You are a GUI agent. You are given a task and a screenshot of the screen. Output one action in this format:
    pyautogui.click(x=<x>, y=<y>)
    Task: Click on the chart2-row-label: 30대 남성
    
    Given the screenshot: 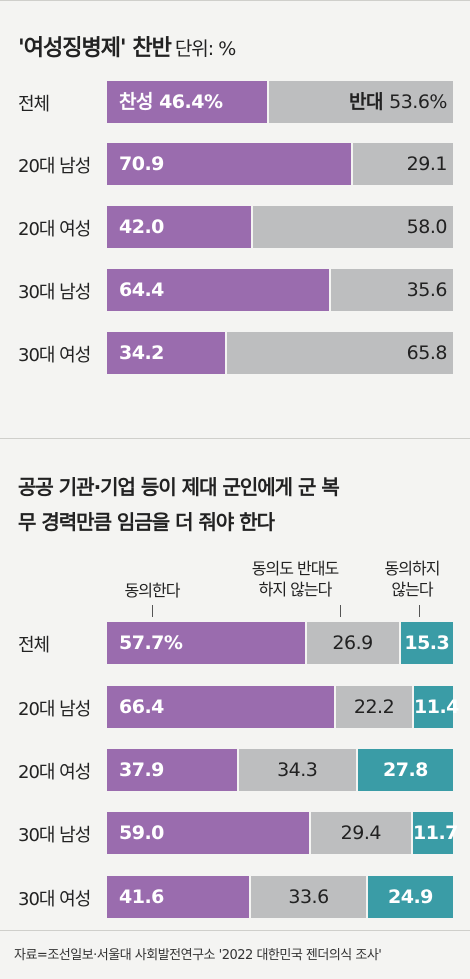 What is the action you would take?
    pyautogui.click(x=54, y=835)
    